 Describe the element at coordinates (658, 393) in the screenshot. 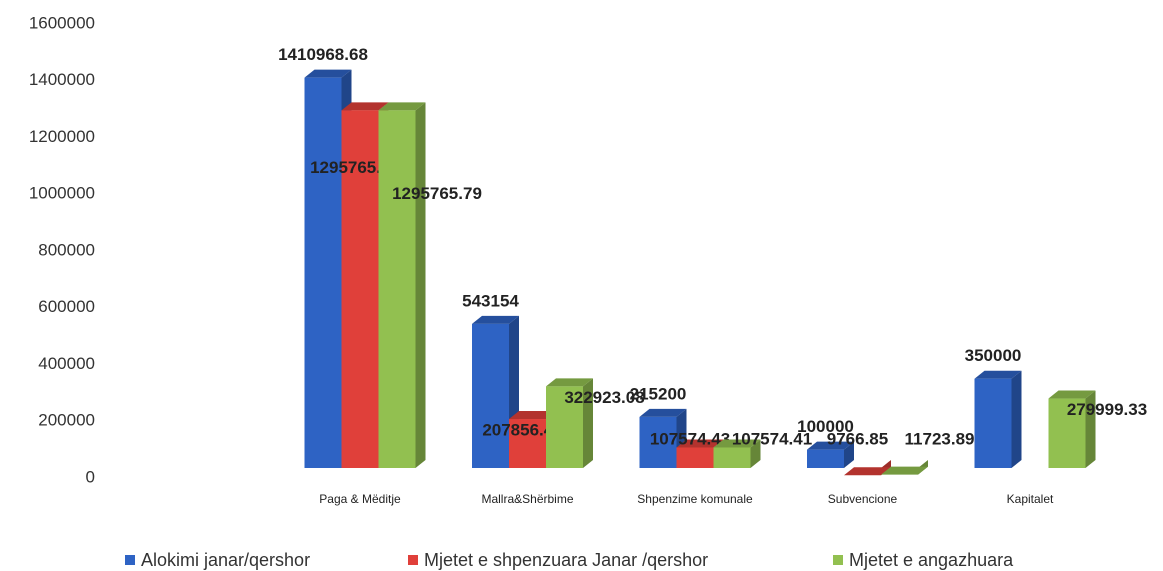

I see `value-label: 215200` at that location.